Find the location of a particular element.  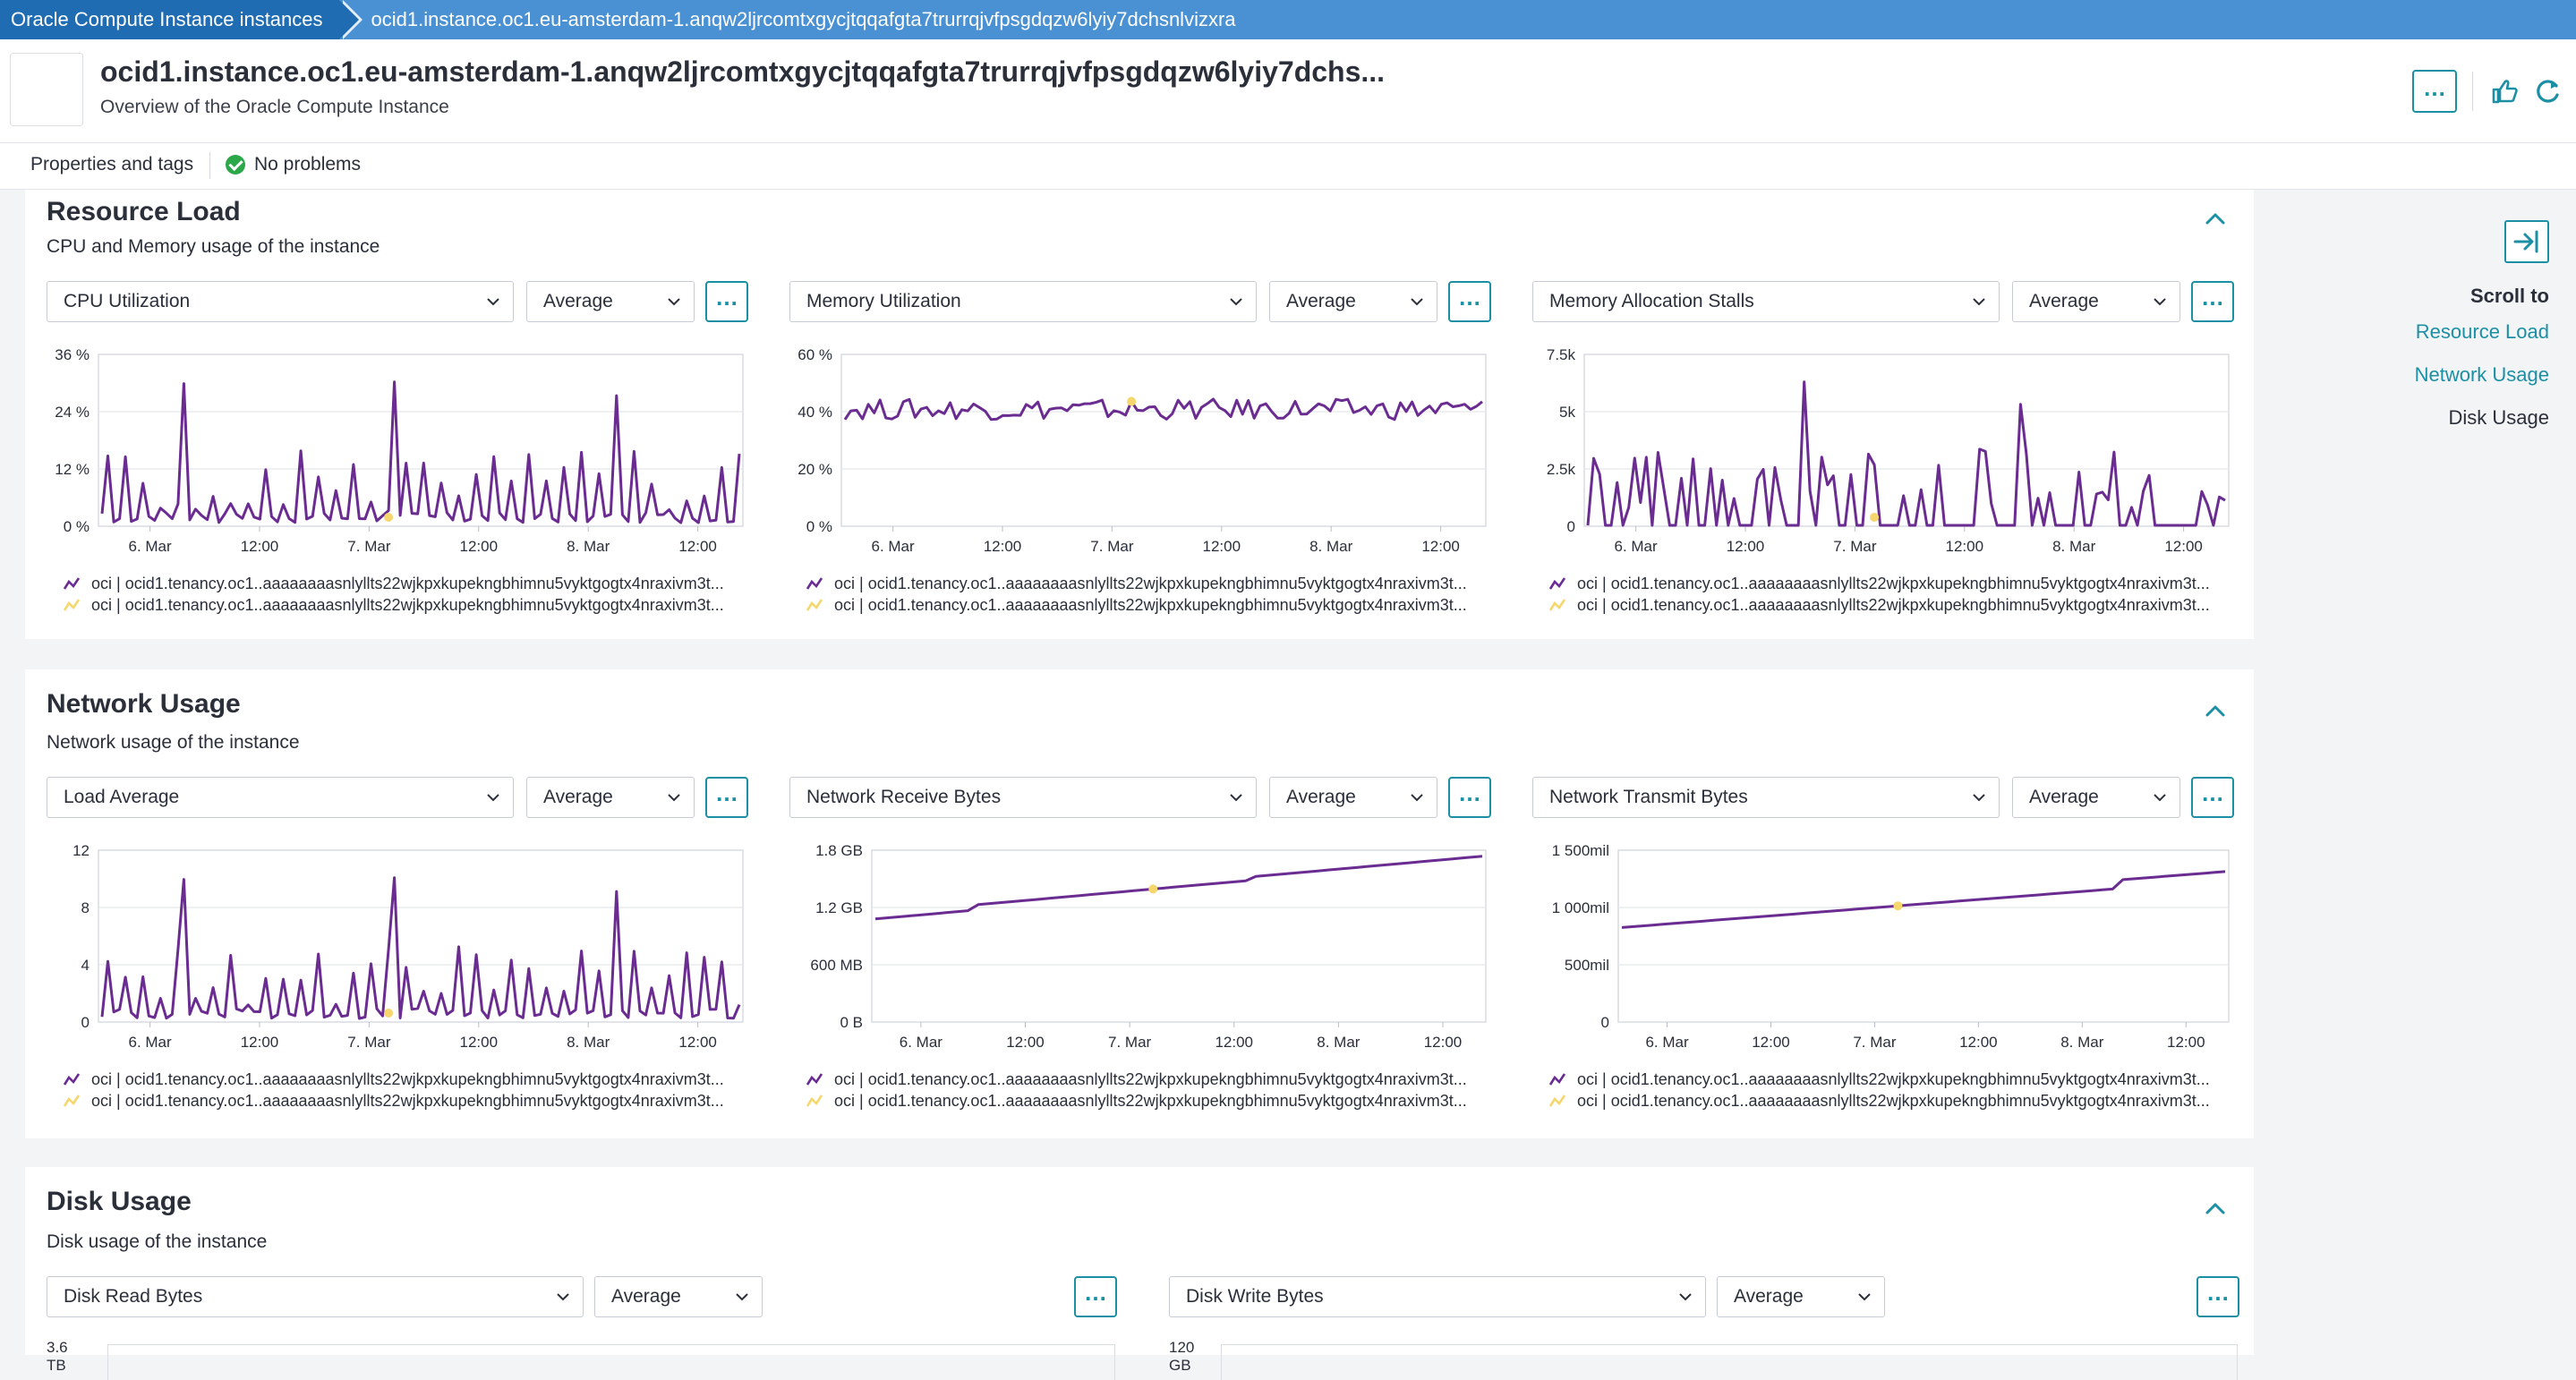

metric-select: Network Transmit Bytes is located at coordinates (1766, 797).